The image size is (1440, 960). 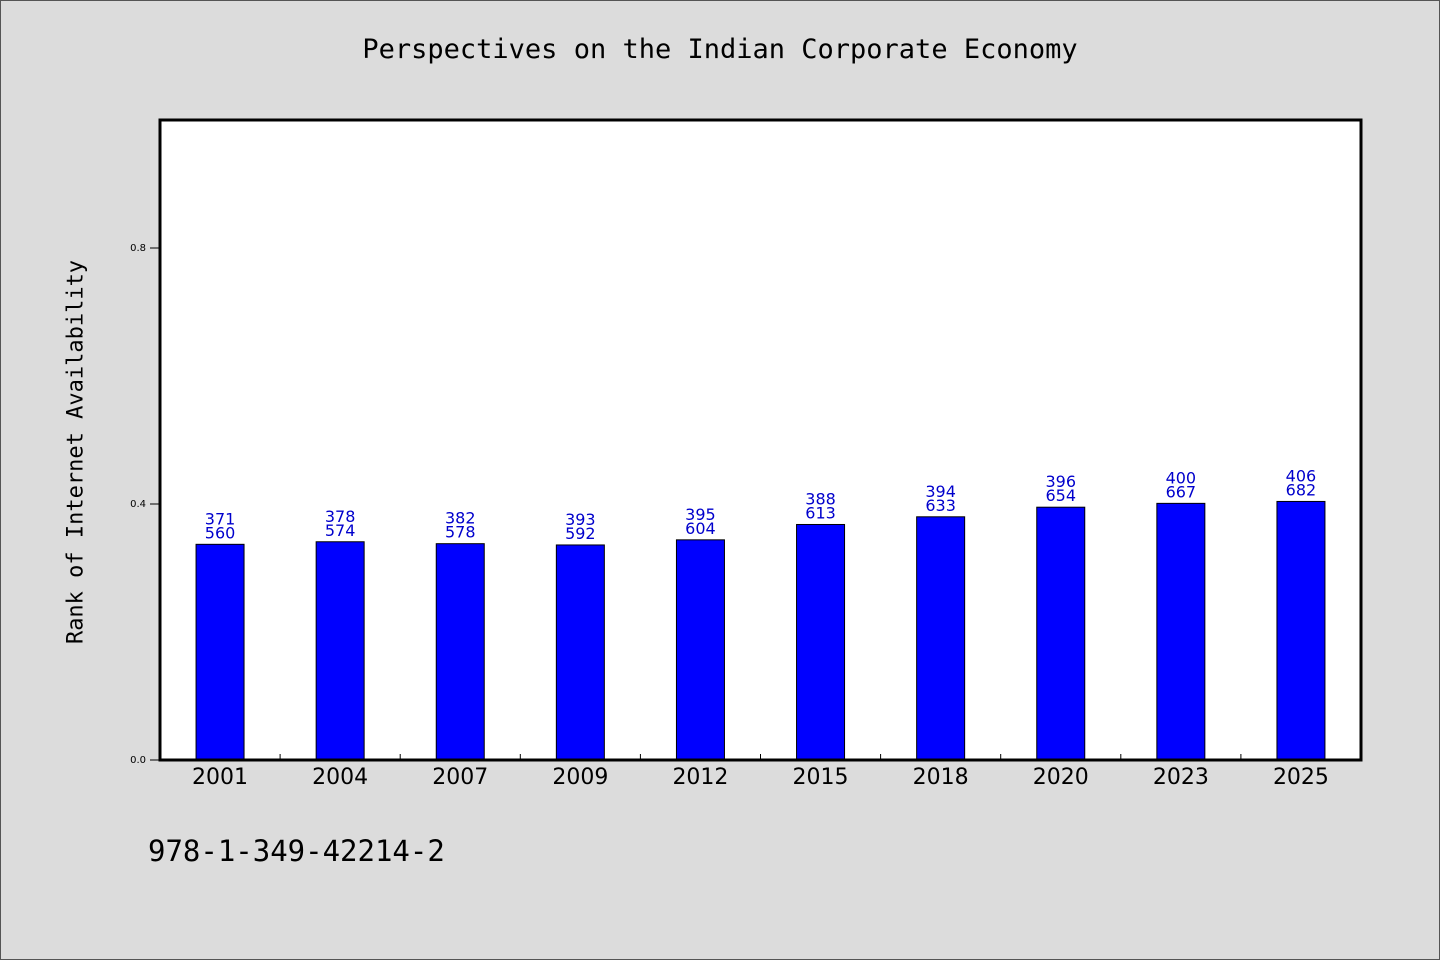 I want to click on data-label-bottom-2020: 654, so click(x=1060, y=495).